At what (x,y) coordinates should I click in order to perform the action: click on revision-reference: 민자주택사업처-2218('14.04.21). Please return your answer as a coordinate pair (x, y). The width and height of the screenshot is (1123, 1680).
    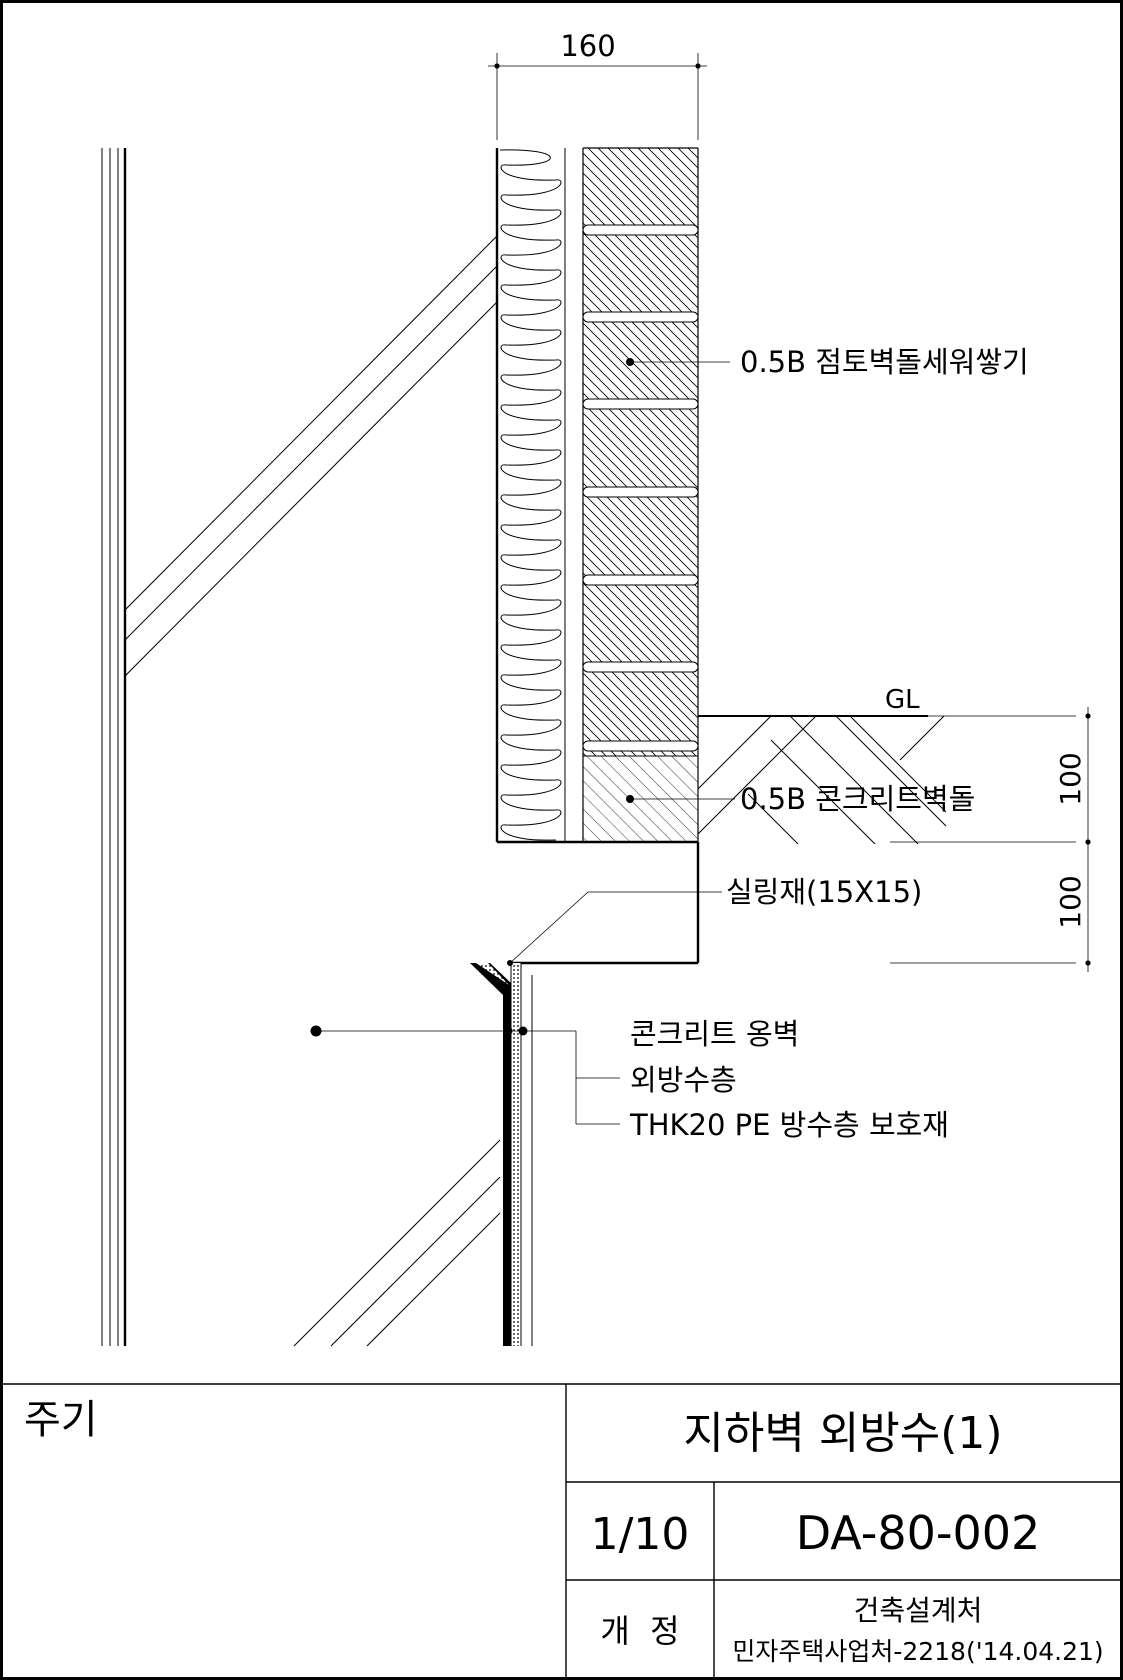
    Looking at the image, I should click on (917, 1651).